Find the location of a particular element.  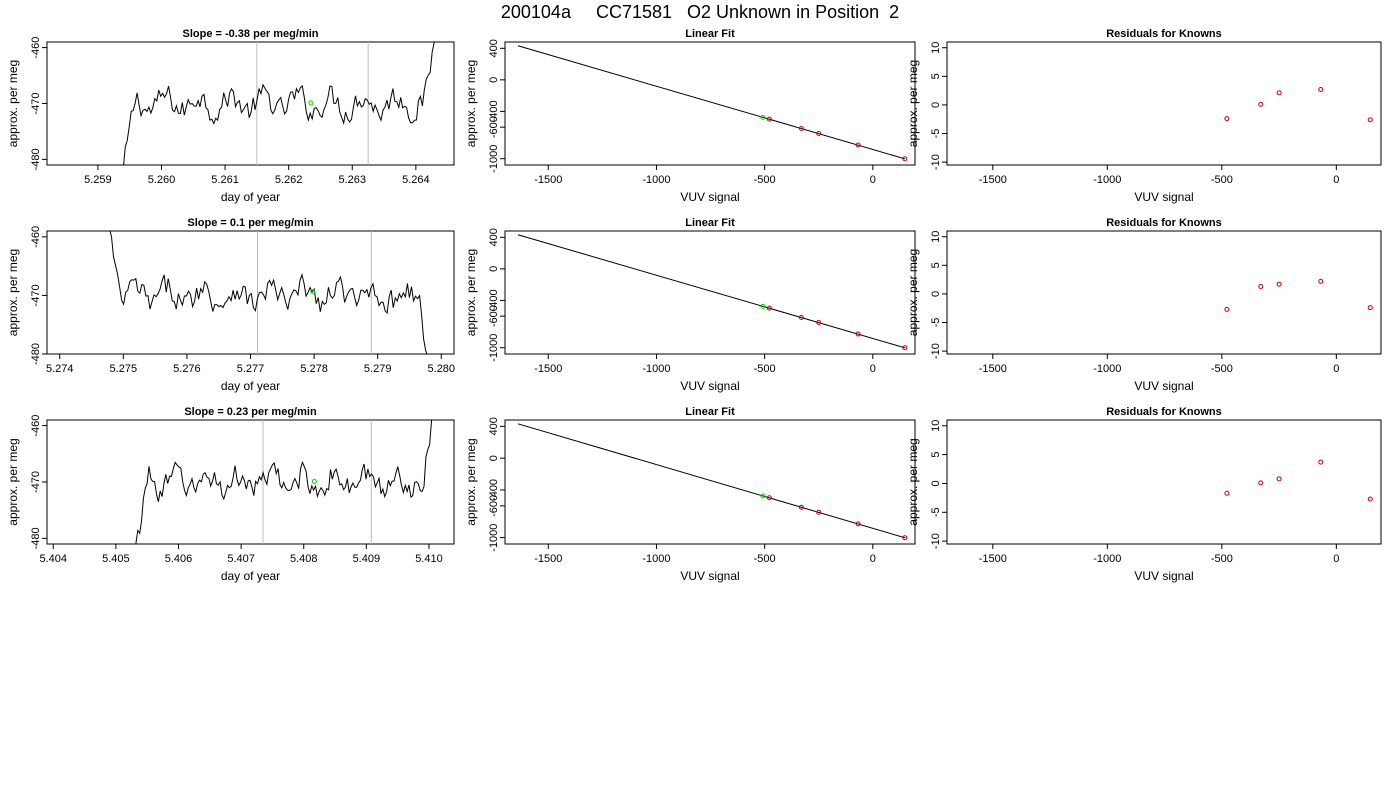

unknown-point is located at coordinates (763, 117).